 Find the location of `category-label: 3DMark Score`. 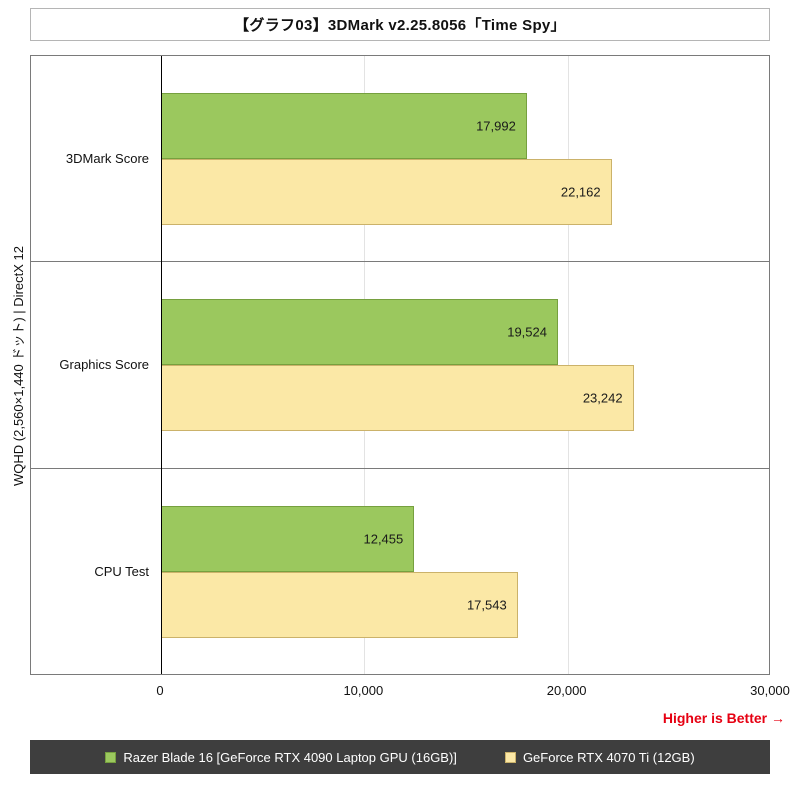

category-label: 3DMark Score is located at coordinates (107, 159).